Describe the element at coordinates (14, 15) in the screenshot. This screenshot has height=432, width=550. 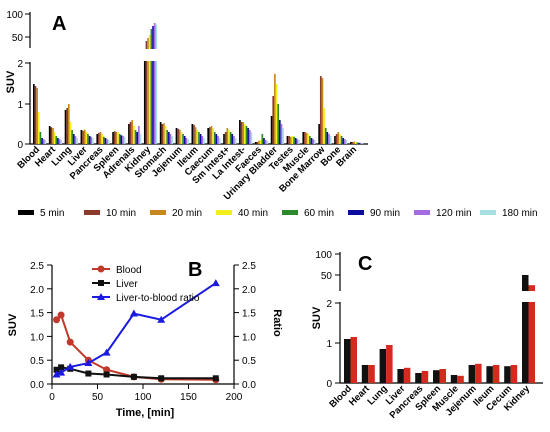
I see `panel-a-ytick-label: 100` at that location.